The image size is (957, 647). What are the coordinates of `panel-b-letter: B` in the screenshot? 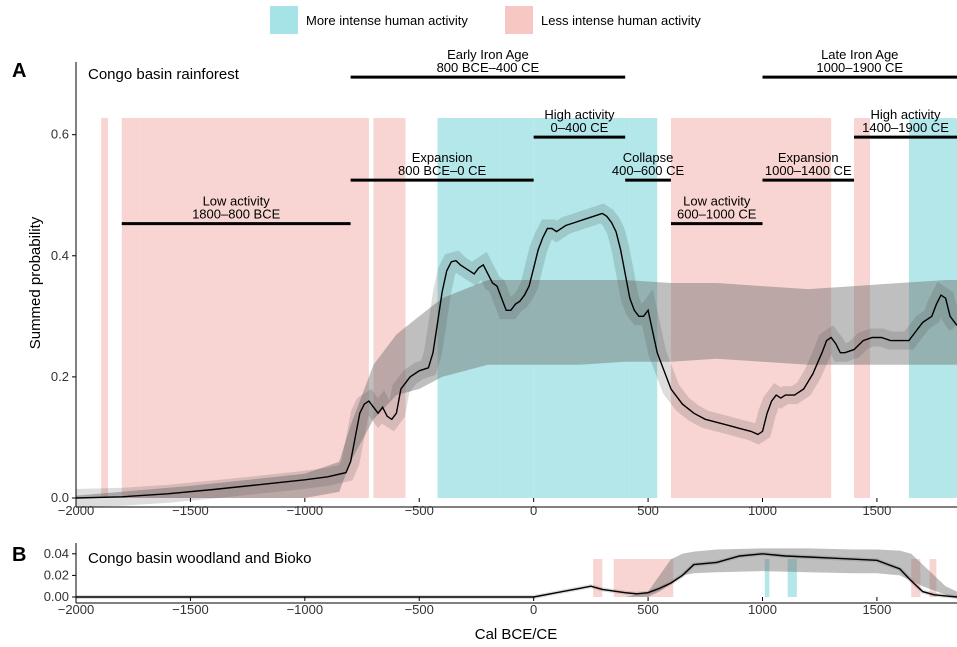 It's located at (19, 555).